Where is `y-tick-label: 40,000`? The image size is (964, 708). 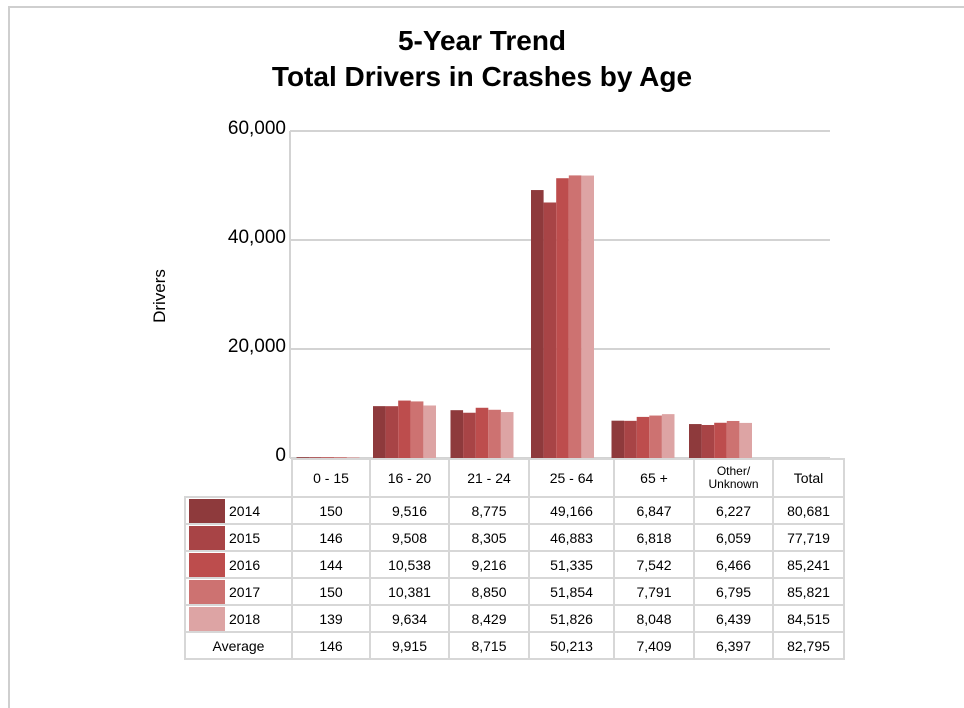 y-tick-label: 40,000 is located at coordinates (256, 237).